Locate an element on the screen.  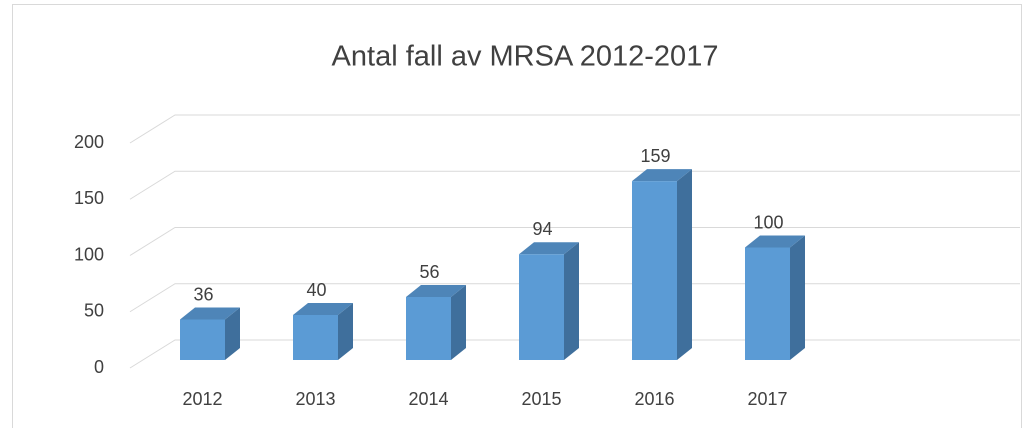
y-tick-label: 200 is located at coordinates (89, 142).